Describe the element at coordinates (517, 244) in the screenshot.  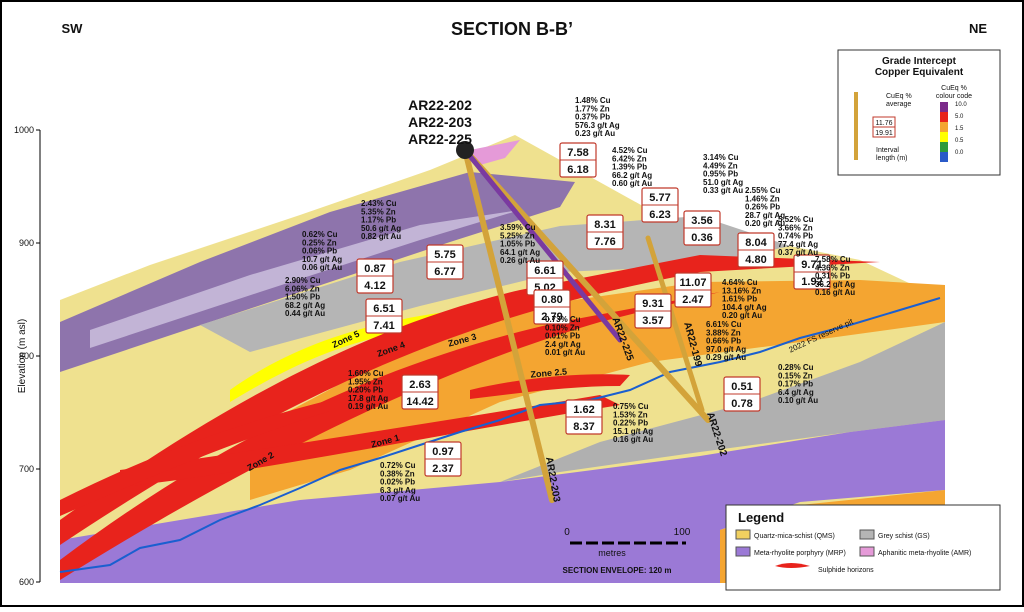
I see `assay: 1.05% Pb` at that location.